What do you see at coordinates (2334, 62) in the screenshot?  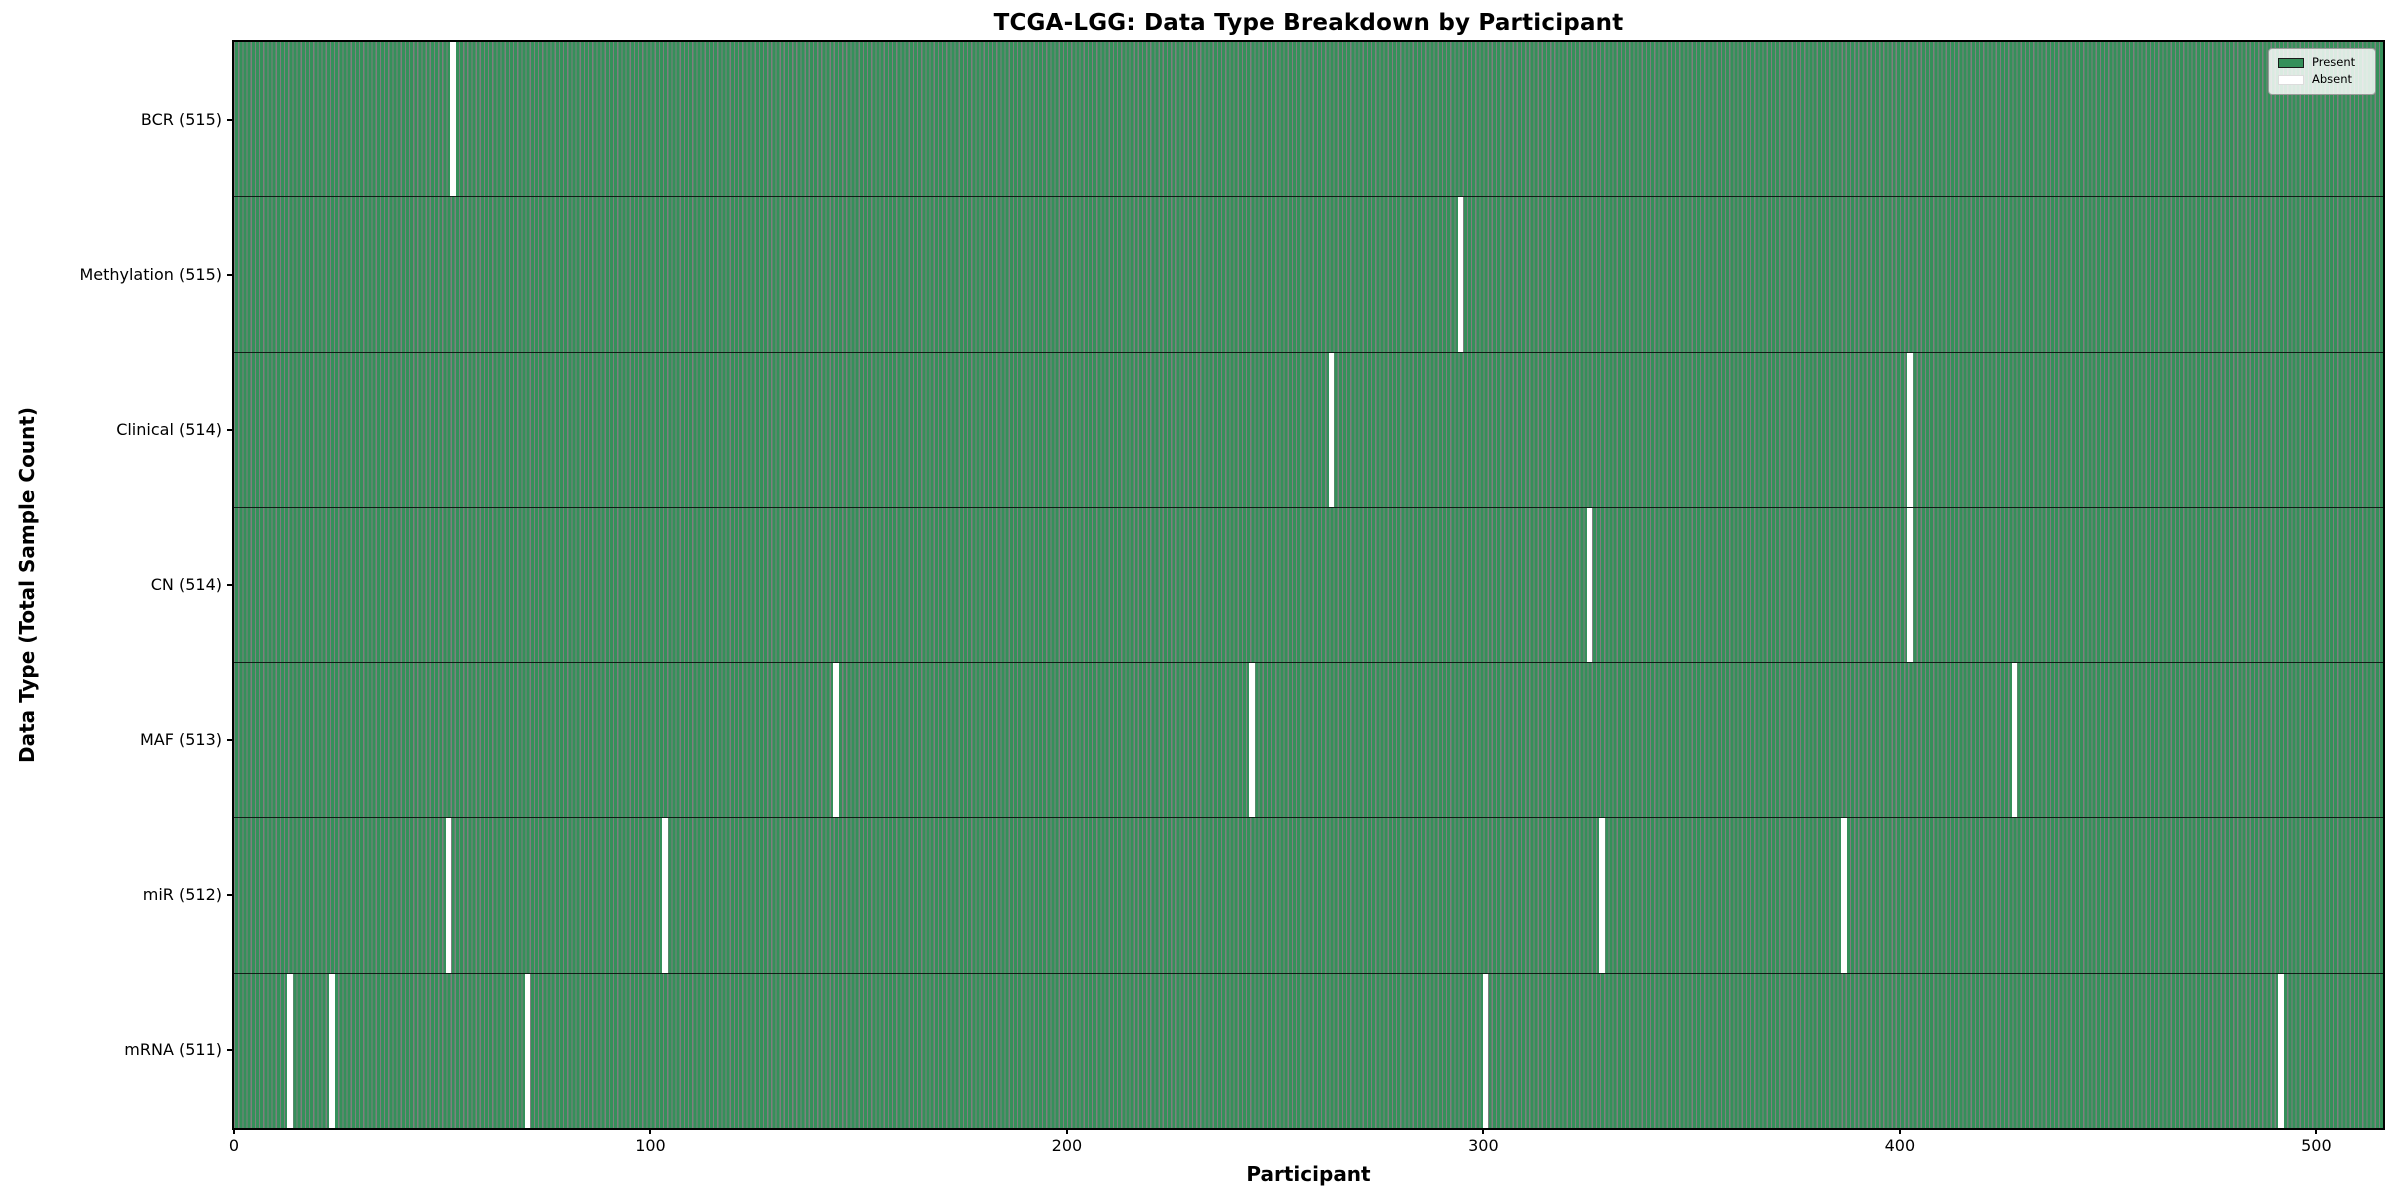 I see `legend-label-present: Present` at bounding box center [2334, 62].